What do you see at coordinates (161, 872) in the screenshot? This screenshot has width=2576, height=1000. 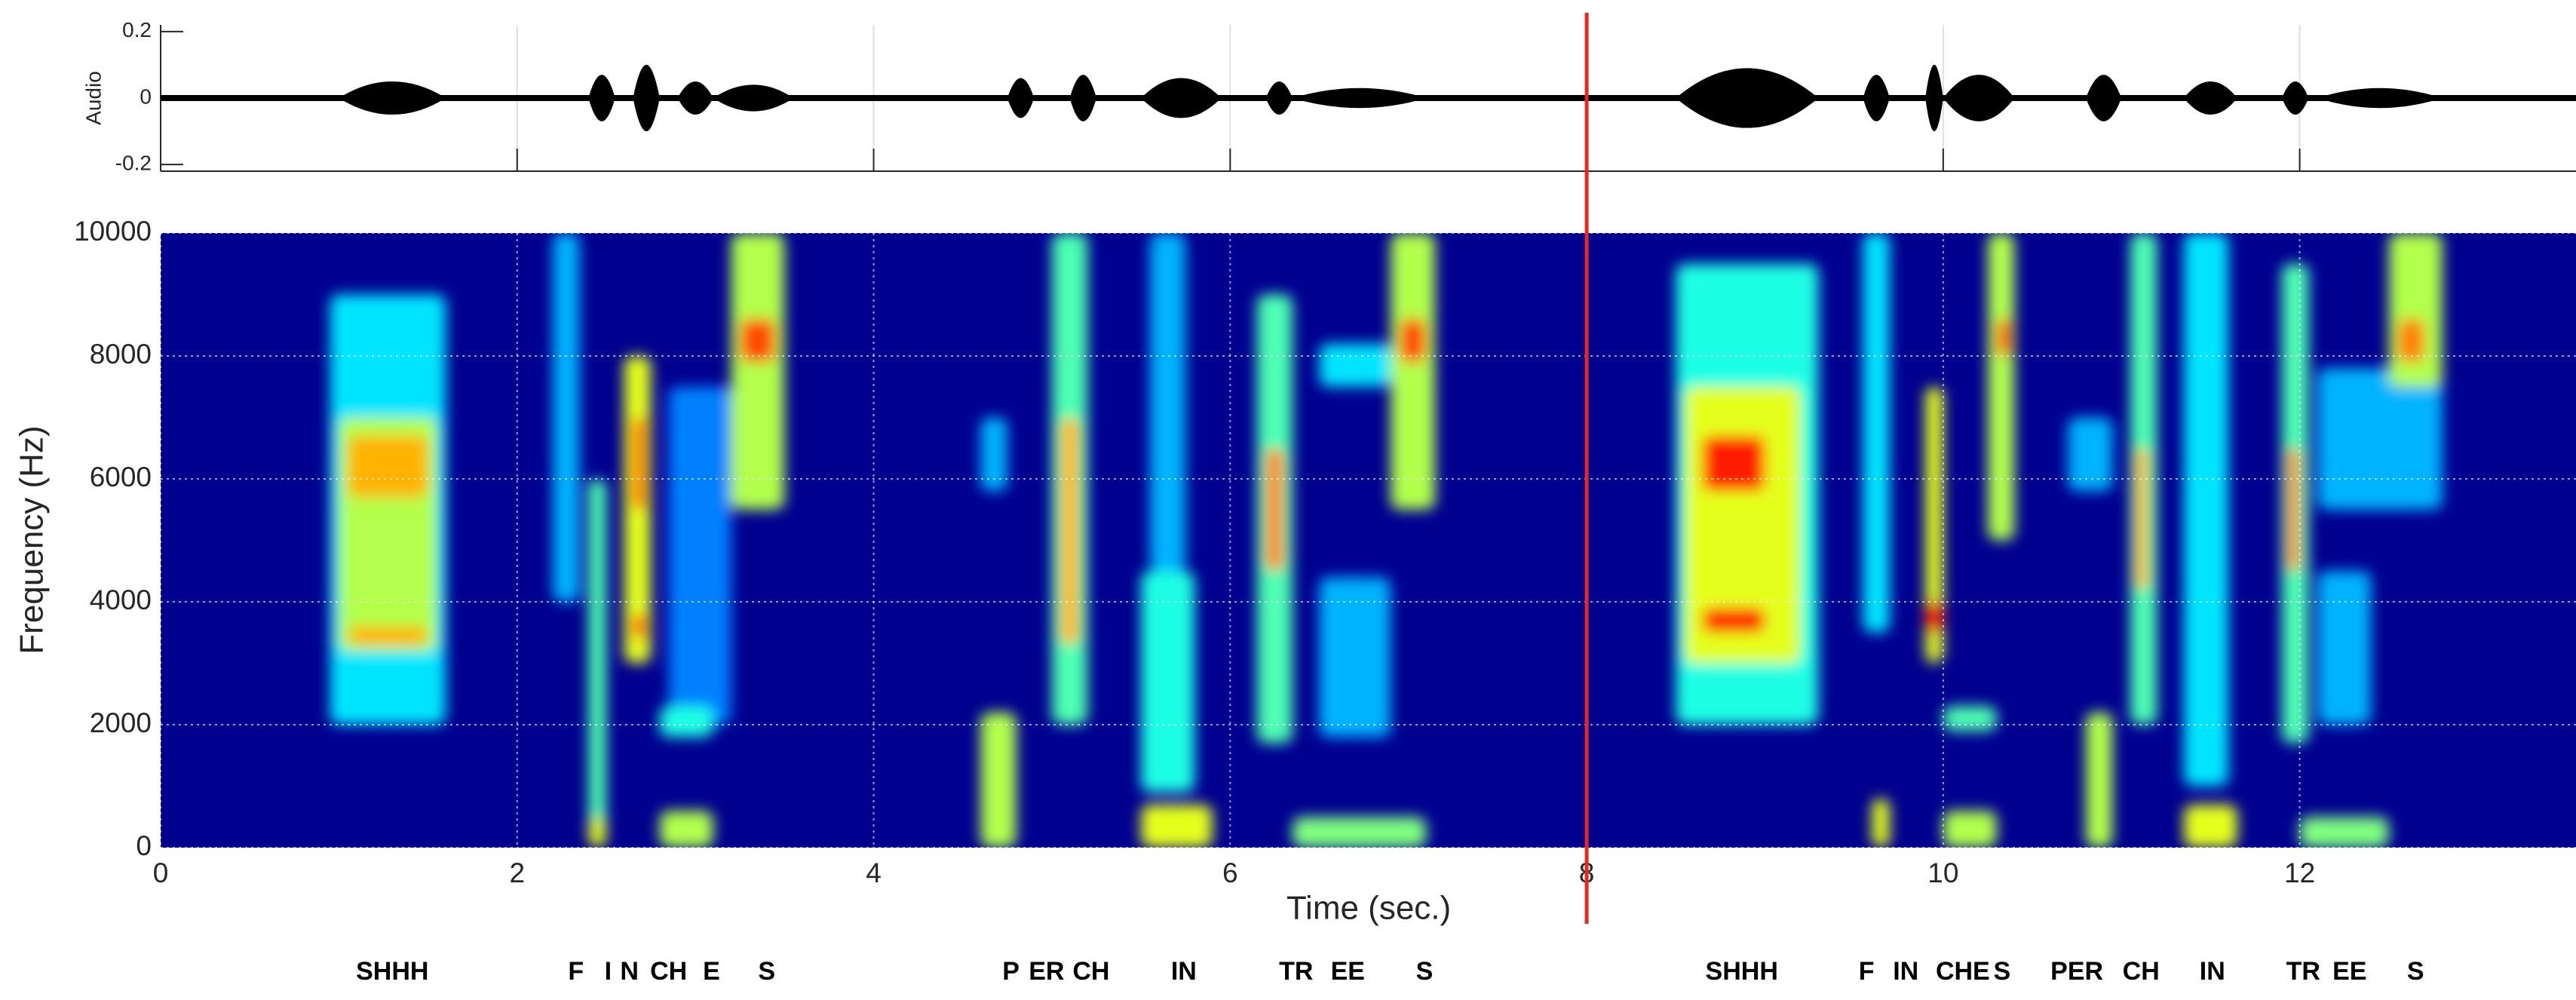 I see `x-tick-label: 0` at bounding box center [161, 872].